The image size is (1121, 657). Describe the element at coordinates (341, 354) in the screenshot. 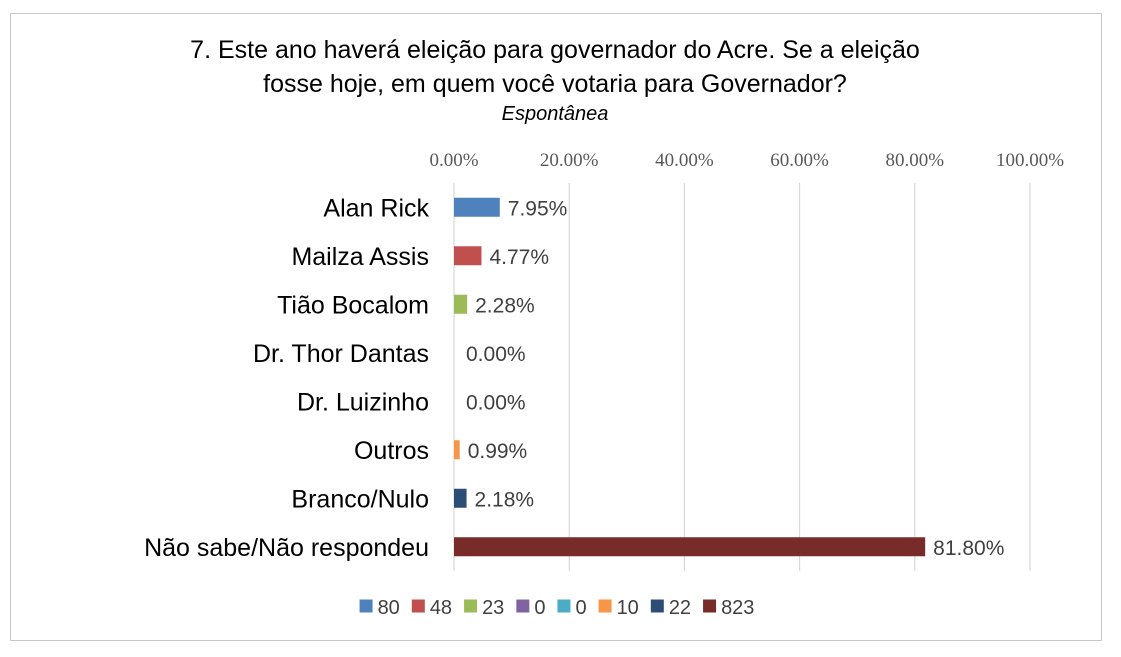

I see `category-label: Dr. Thor Dantas` at that location.